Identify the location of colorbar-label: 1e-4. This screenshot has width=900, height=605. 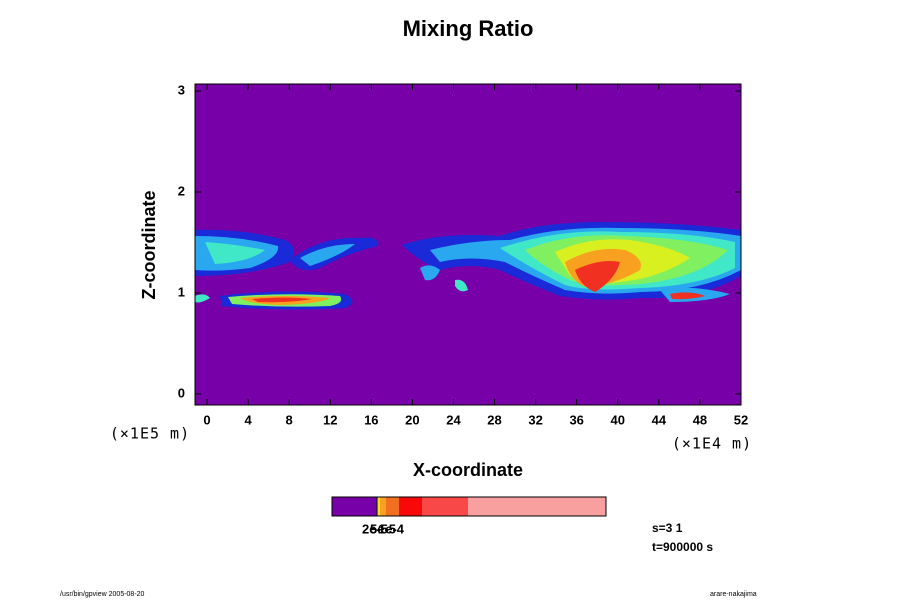
(391, 528).